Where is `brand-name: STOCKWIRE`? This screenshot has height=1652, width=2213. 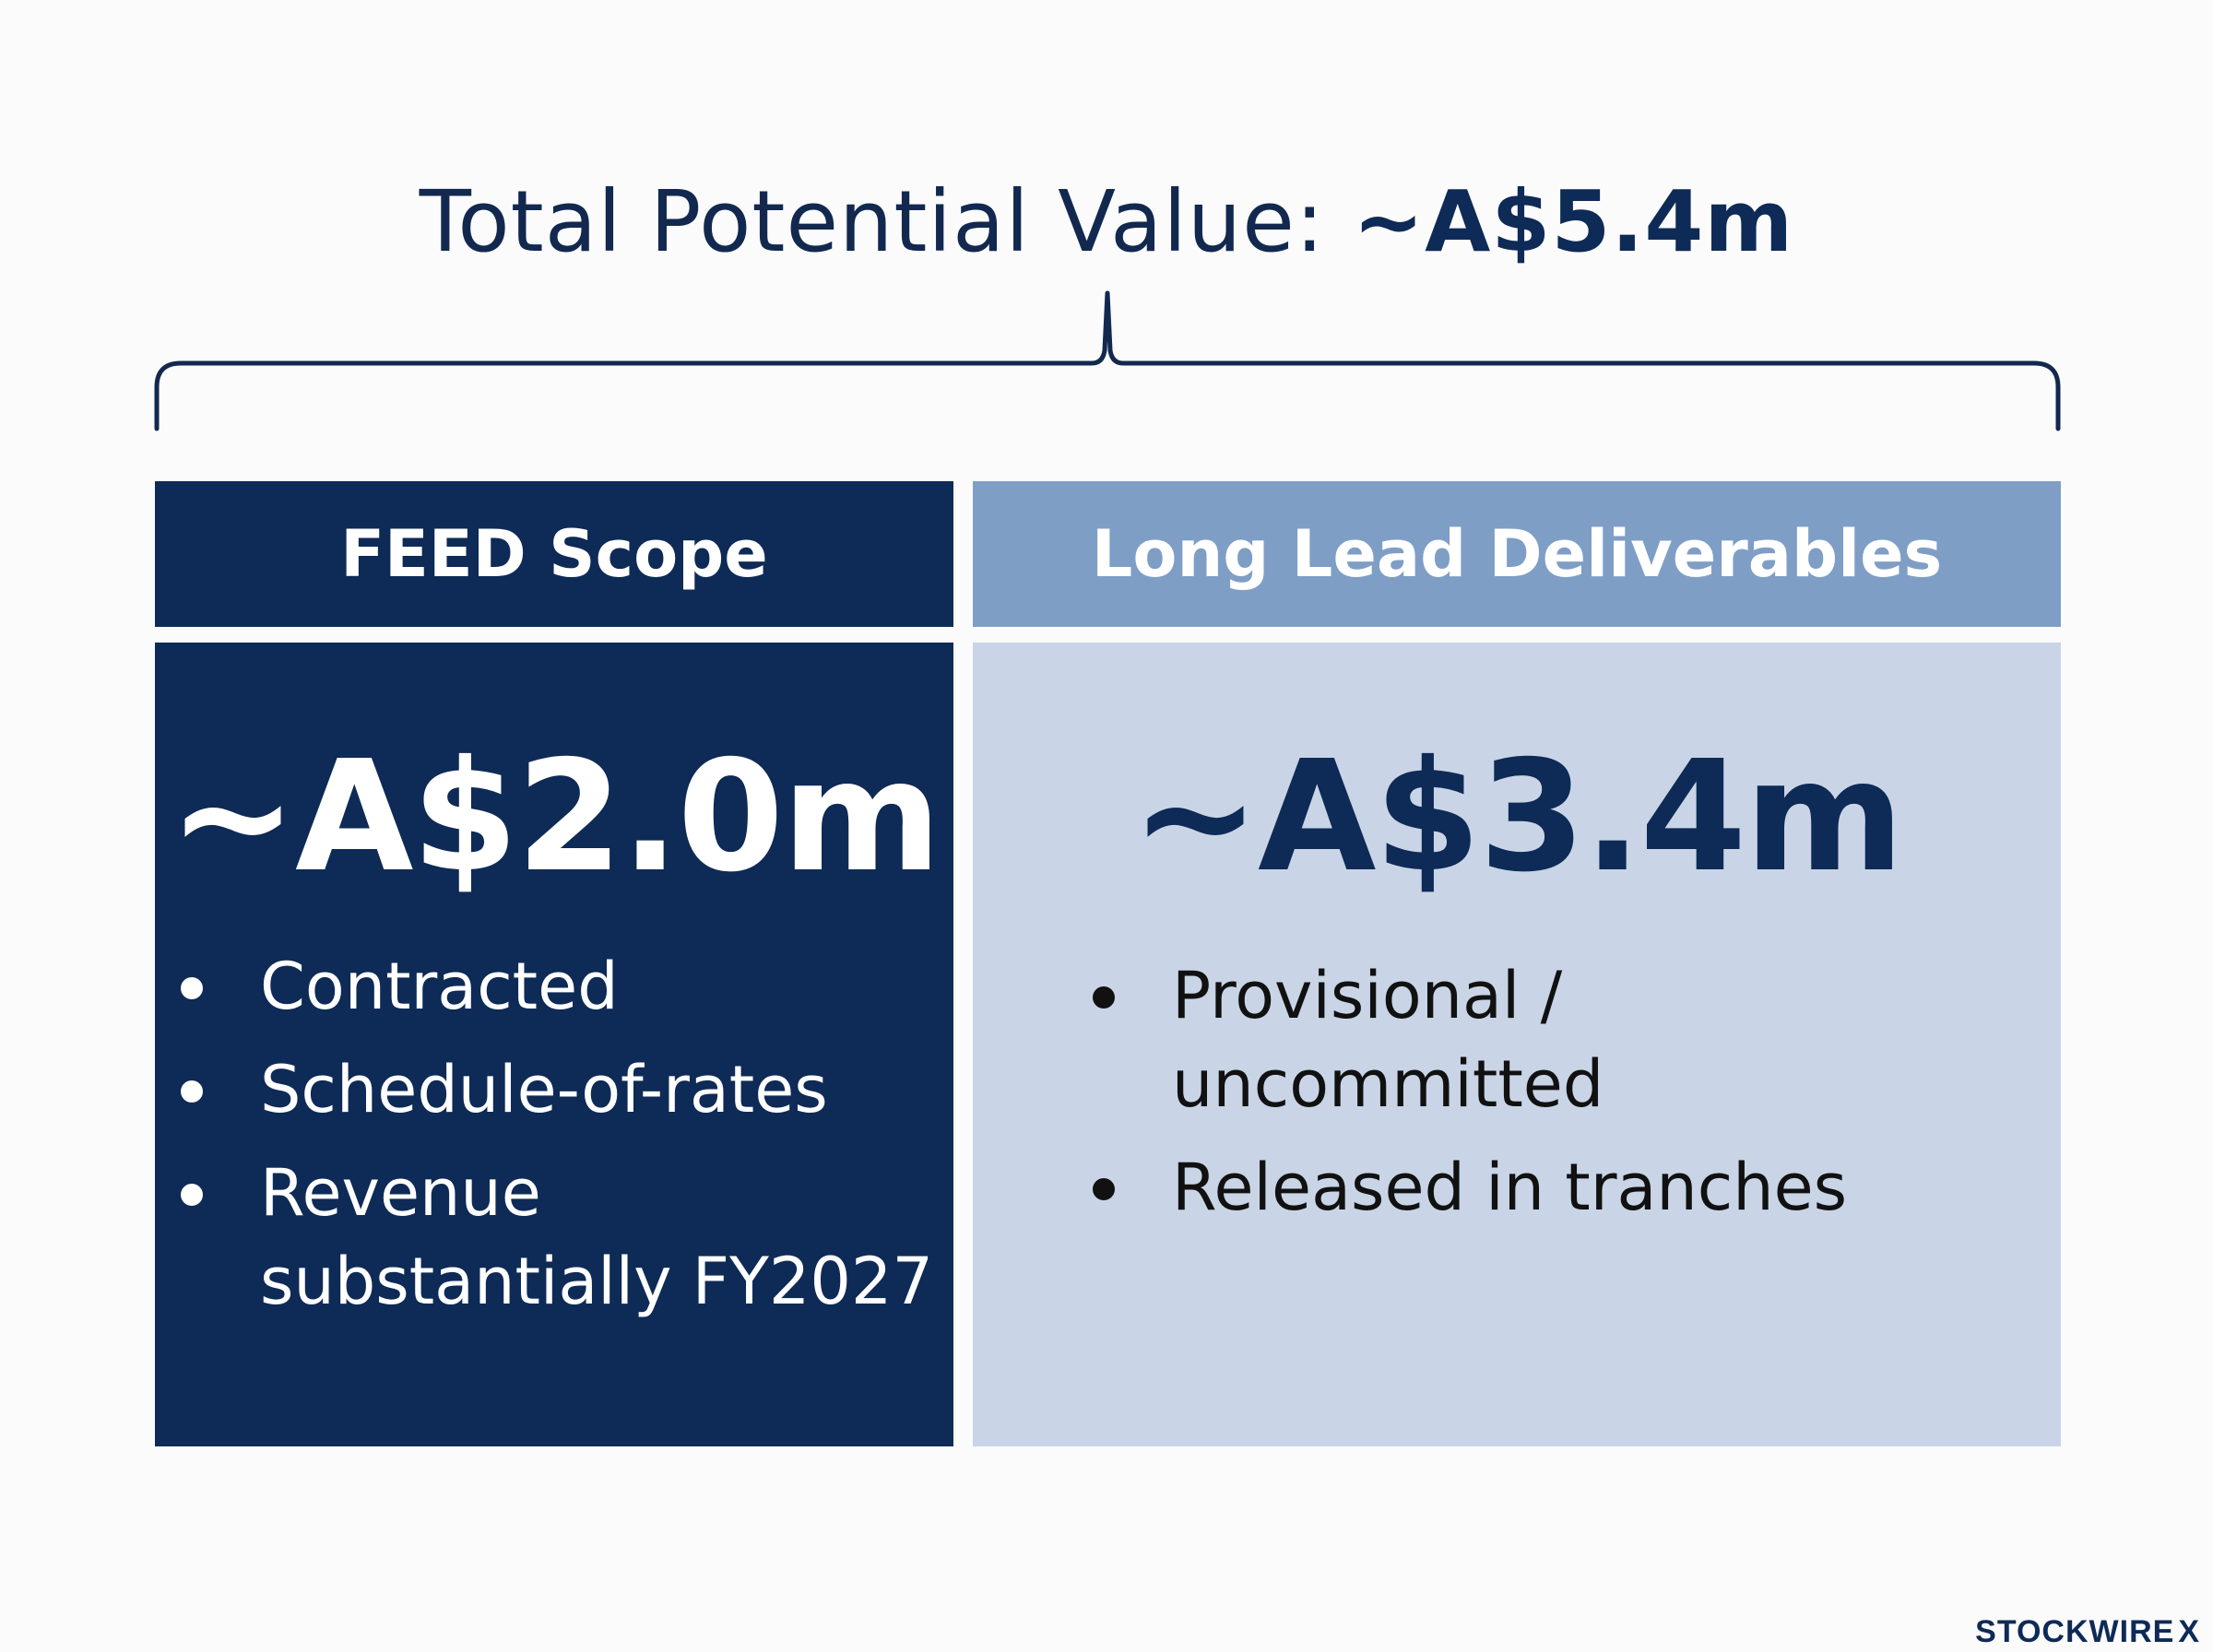
brand-name: STOCKWIRE is located at coordinates (2075, 1631).